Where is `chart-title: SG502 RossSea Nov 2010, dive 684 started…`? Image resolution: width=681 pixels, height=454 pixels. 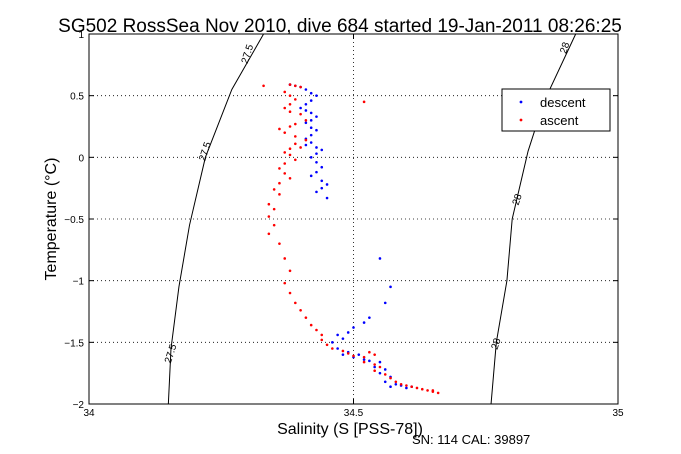 chart-title: SG502 RossSea Nov 2010, dive 684 started… is located at coordinates (340, 26).